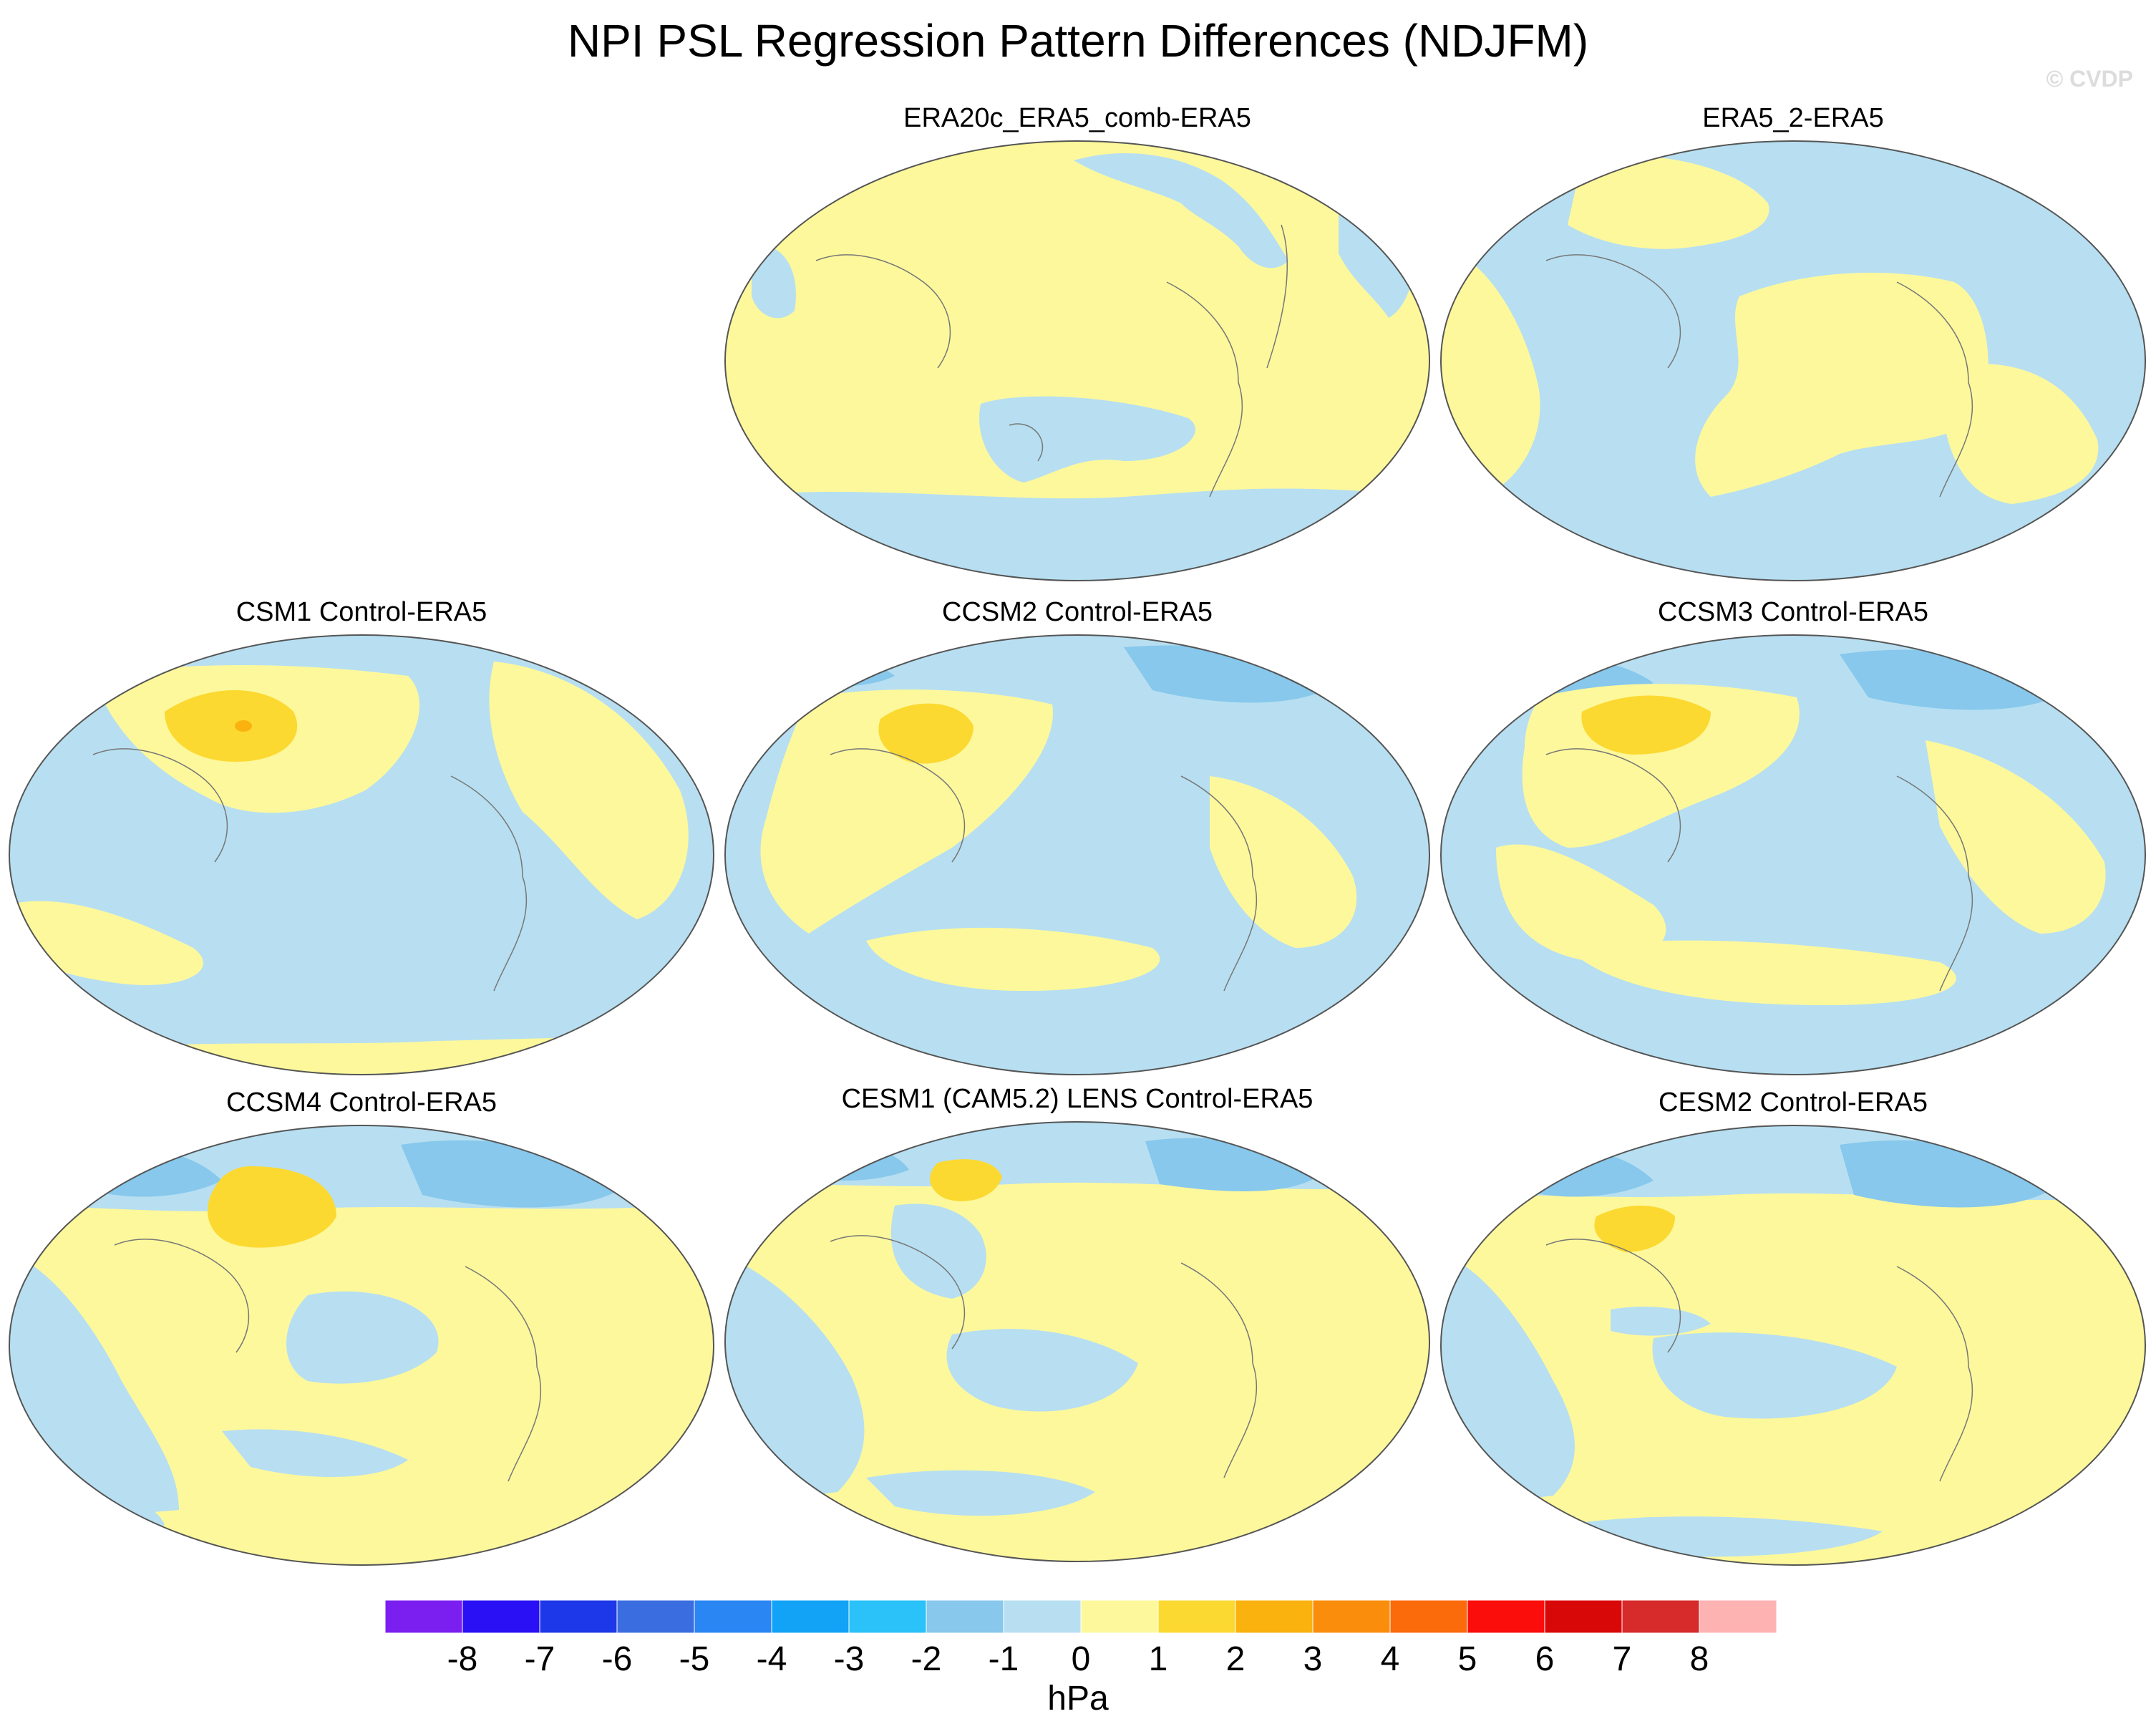  What do you see at coordinates (1622, 1659) in the screenshot?
I see `colorbar-tick-label: 7` at bounding box center [1622, 1659].